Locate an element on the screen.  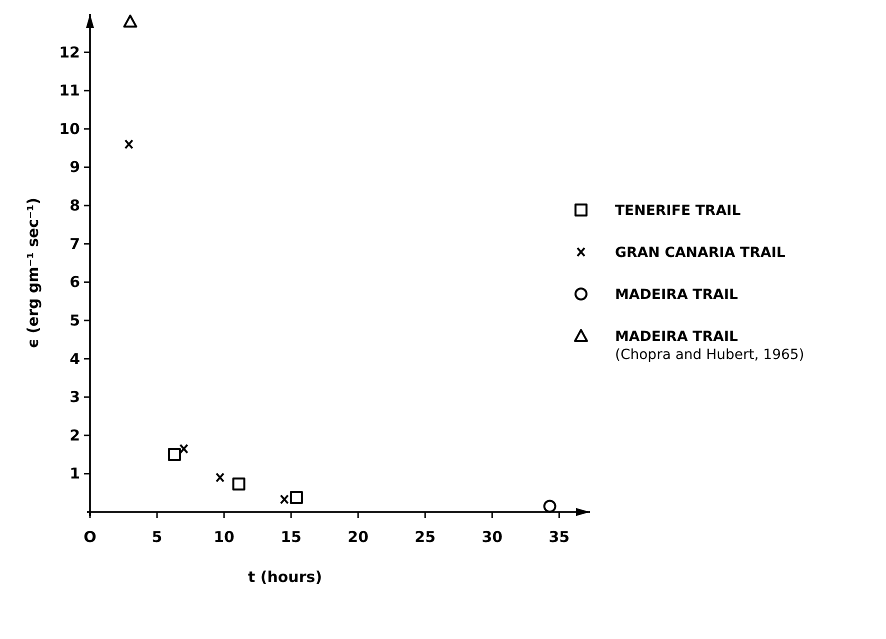
x-tick-label: 5 is located at coordinates (157, 537).